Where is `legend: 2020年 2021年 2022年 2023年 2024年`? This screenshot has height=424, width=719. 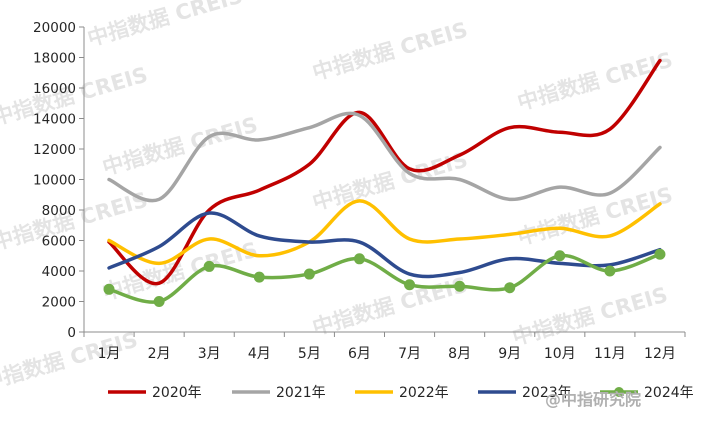 legend: 2020年 2021年 2022年 2023年 2024年 is located at coordinates (401, 393).